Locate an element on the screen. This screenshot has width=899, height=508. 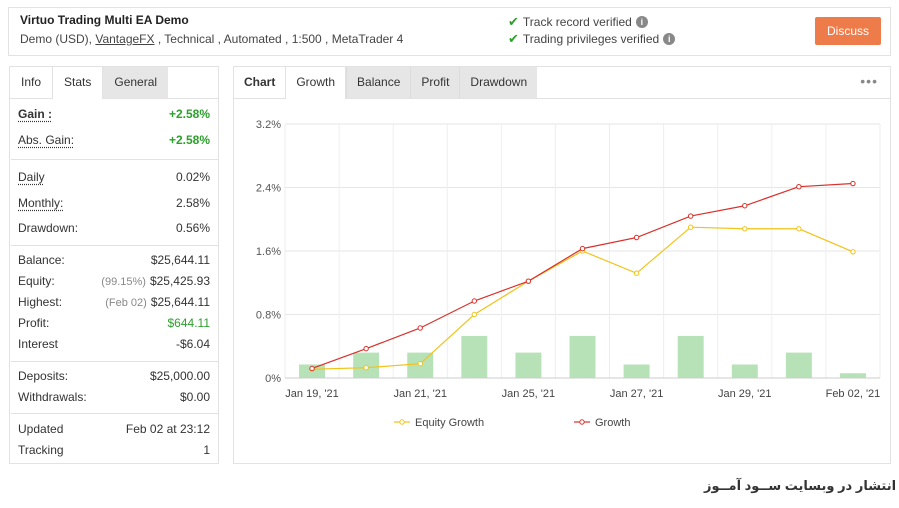
stat-label: Interest is located at coordinates (38, 344).